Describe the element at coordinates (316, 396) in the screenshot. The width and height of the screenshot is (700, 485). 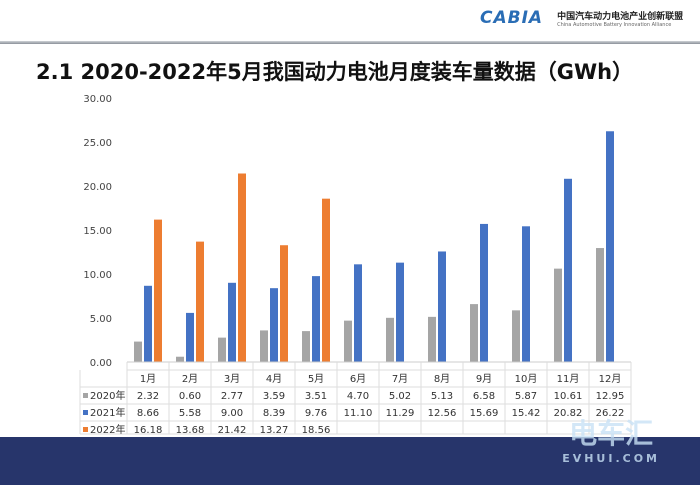
I see `table-cell: 3.51` at that location.